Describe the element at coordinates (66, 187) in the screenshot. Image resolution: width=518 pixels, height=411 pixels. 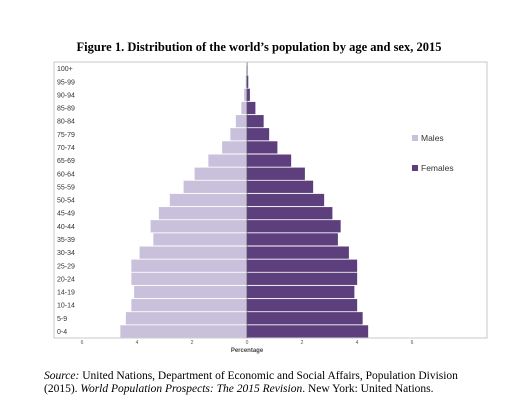
I see `age-label: 55-59` at that location.